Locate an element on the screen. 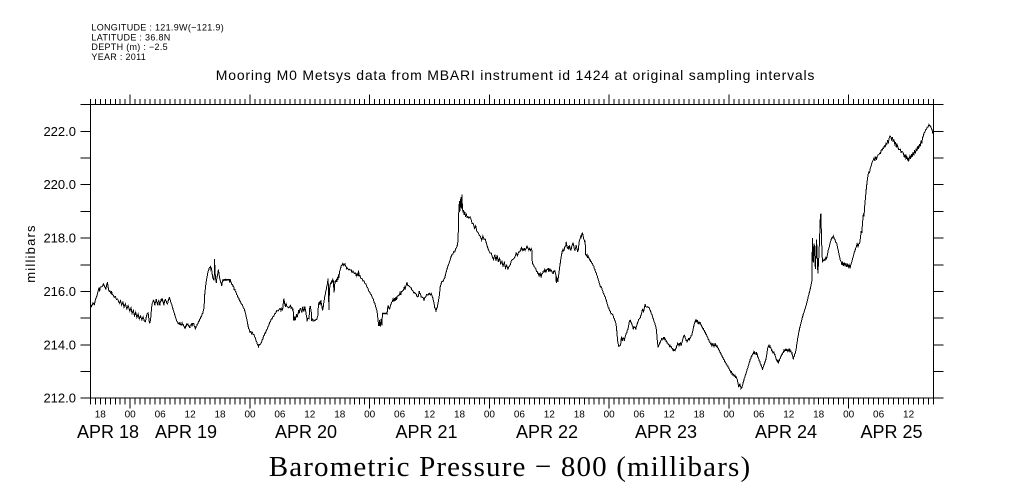  svg-text:Barometric Pressure − 800 (mil: Barometric Pressure − 800 (millibars) is located at coordinates (510, 467).